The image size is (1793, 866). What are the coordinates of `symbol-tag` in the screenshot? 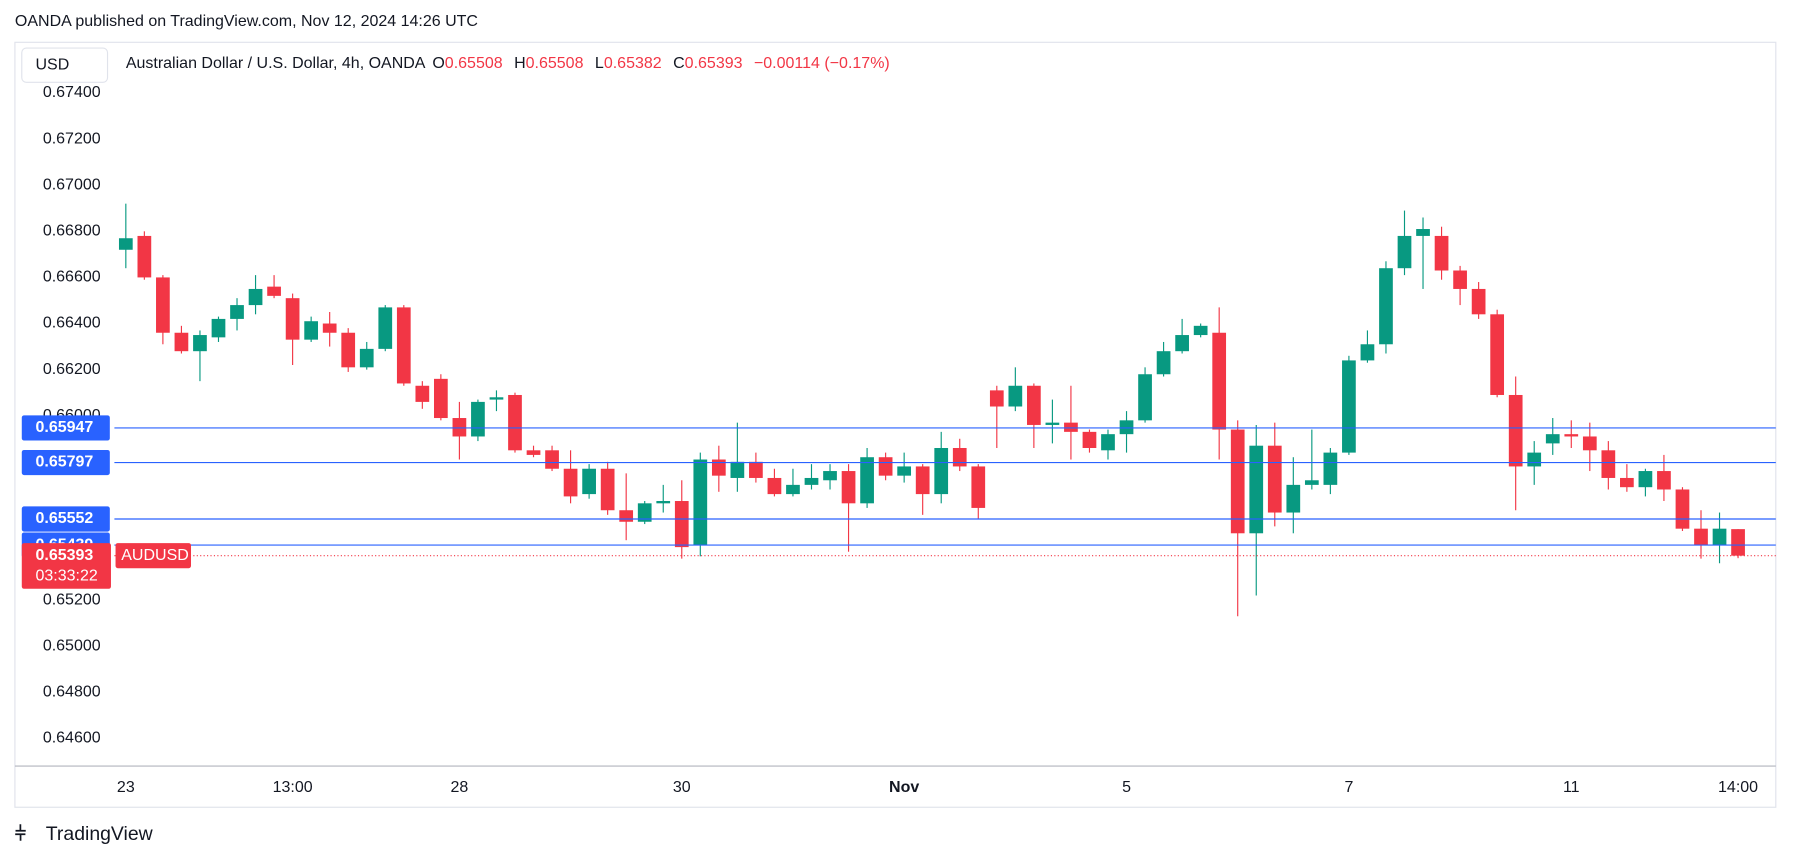 It's located at (153, 556).